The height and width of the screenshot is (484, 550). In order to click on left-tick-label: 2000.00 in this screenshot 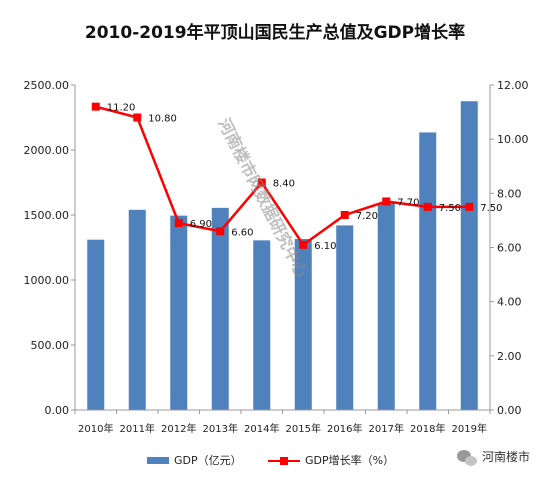, I will do `click(47, 150)`.